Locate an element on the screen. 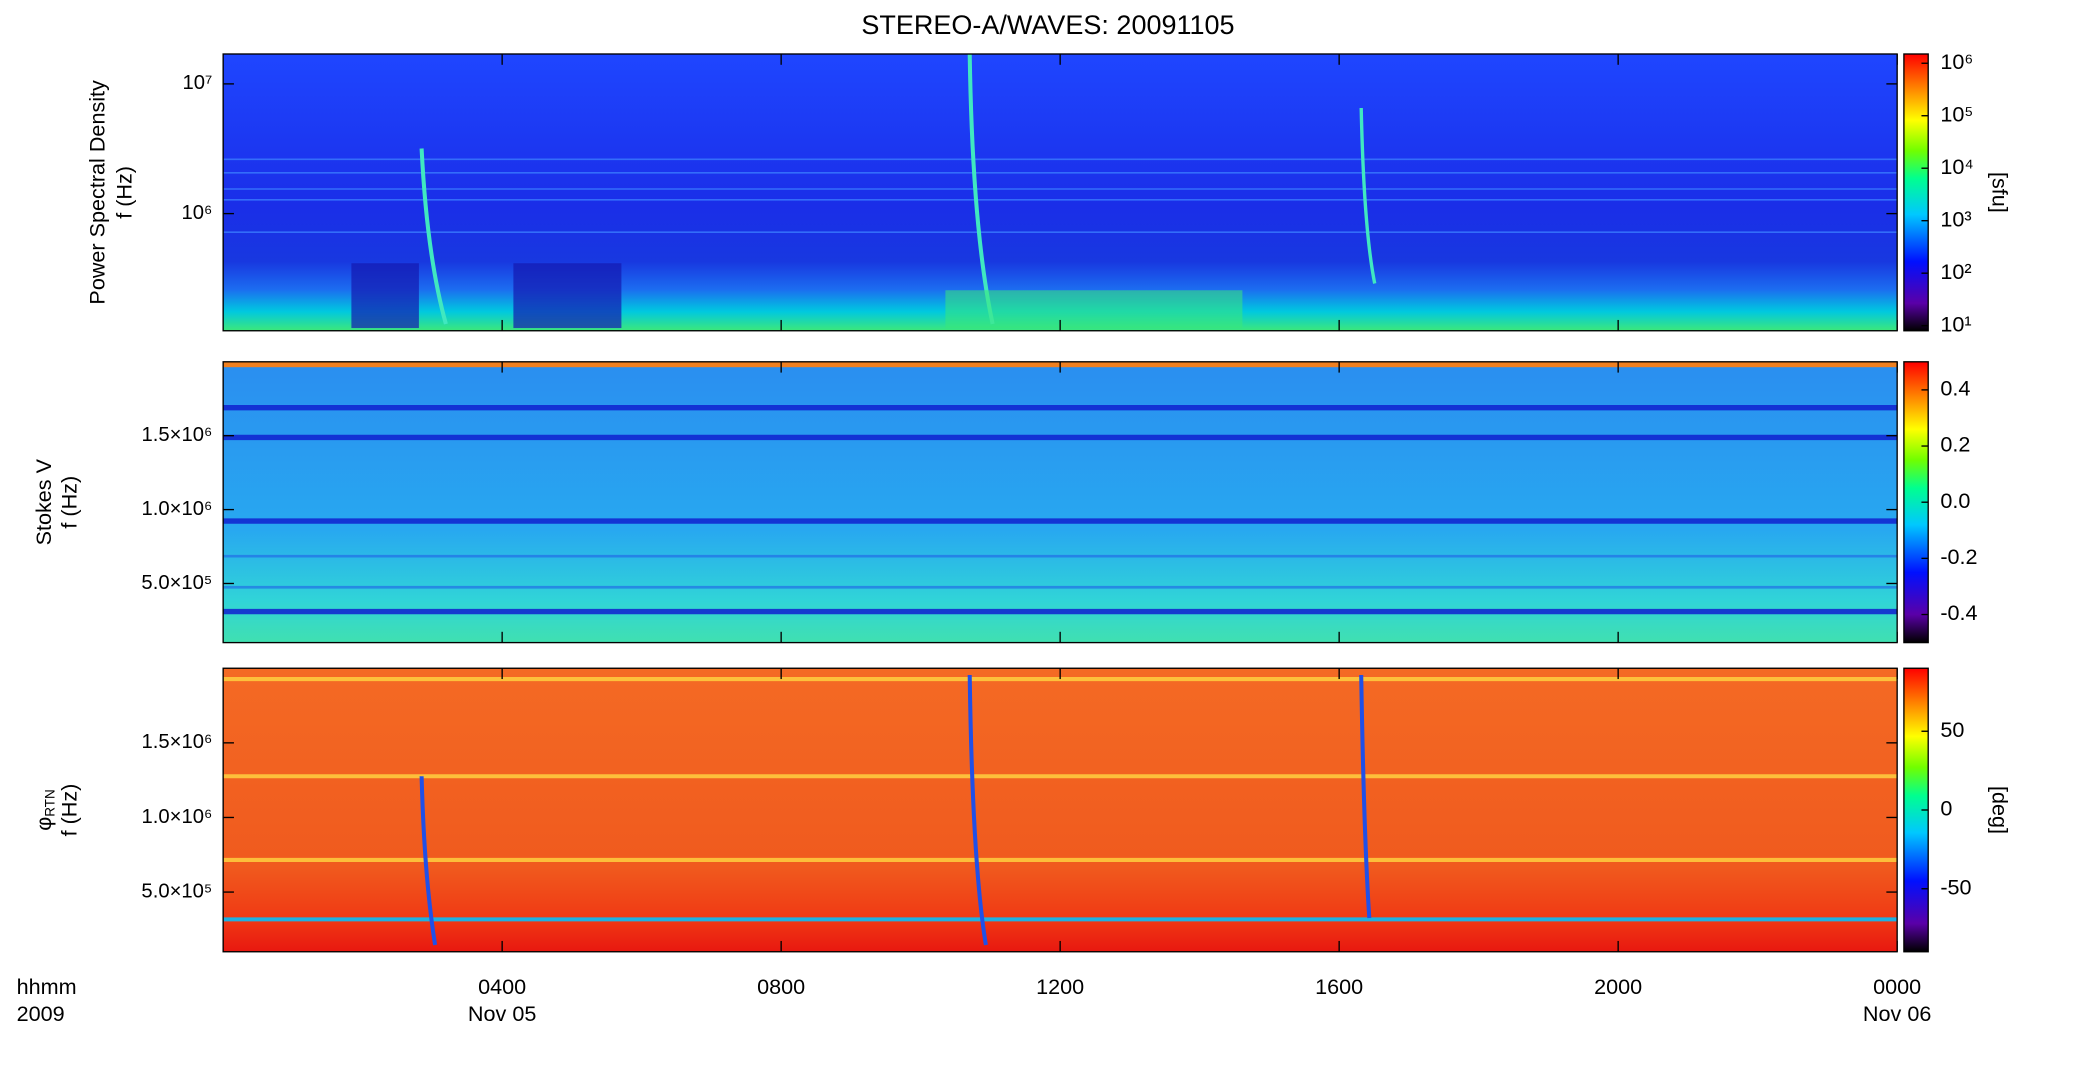  colorbar-tick-label: 10⁴ is located at coordinates (1956, 166).